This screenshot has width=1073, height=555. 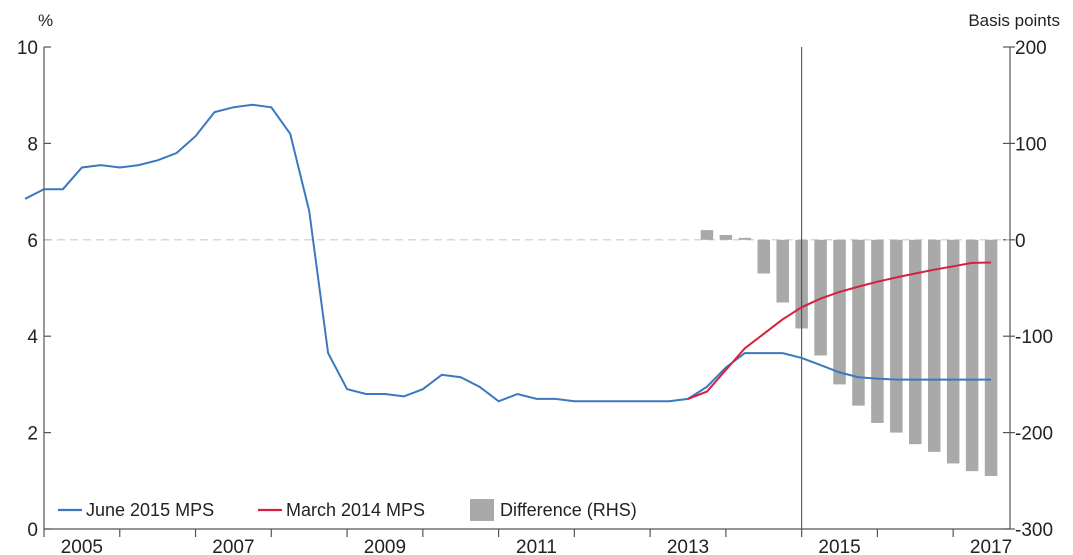 I want to click on x-tick-label: 2013, so click(x=688, y=546).